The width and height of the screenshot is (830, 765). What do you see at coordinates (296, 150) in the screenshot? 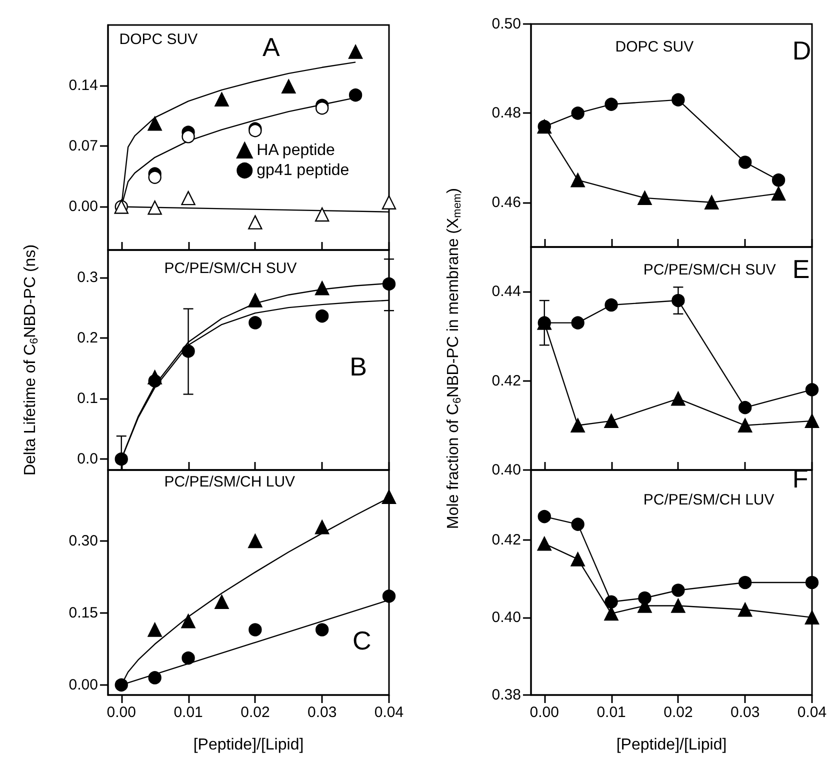
I see `legend-label: HA peptide` at bounding box center [296, 150].